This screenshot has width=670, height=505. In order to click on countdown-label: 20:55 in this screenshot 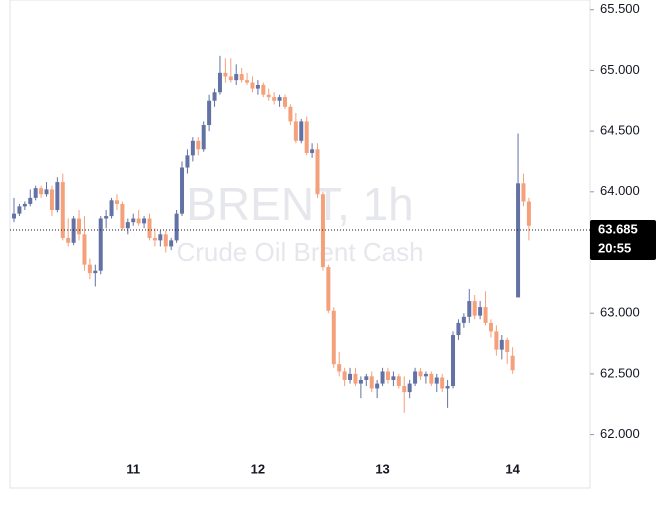, I will do `click(614, 247)`.